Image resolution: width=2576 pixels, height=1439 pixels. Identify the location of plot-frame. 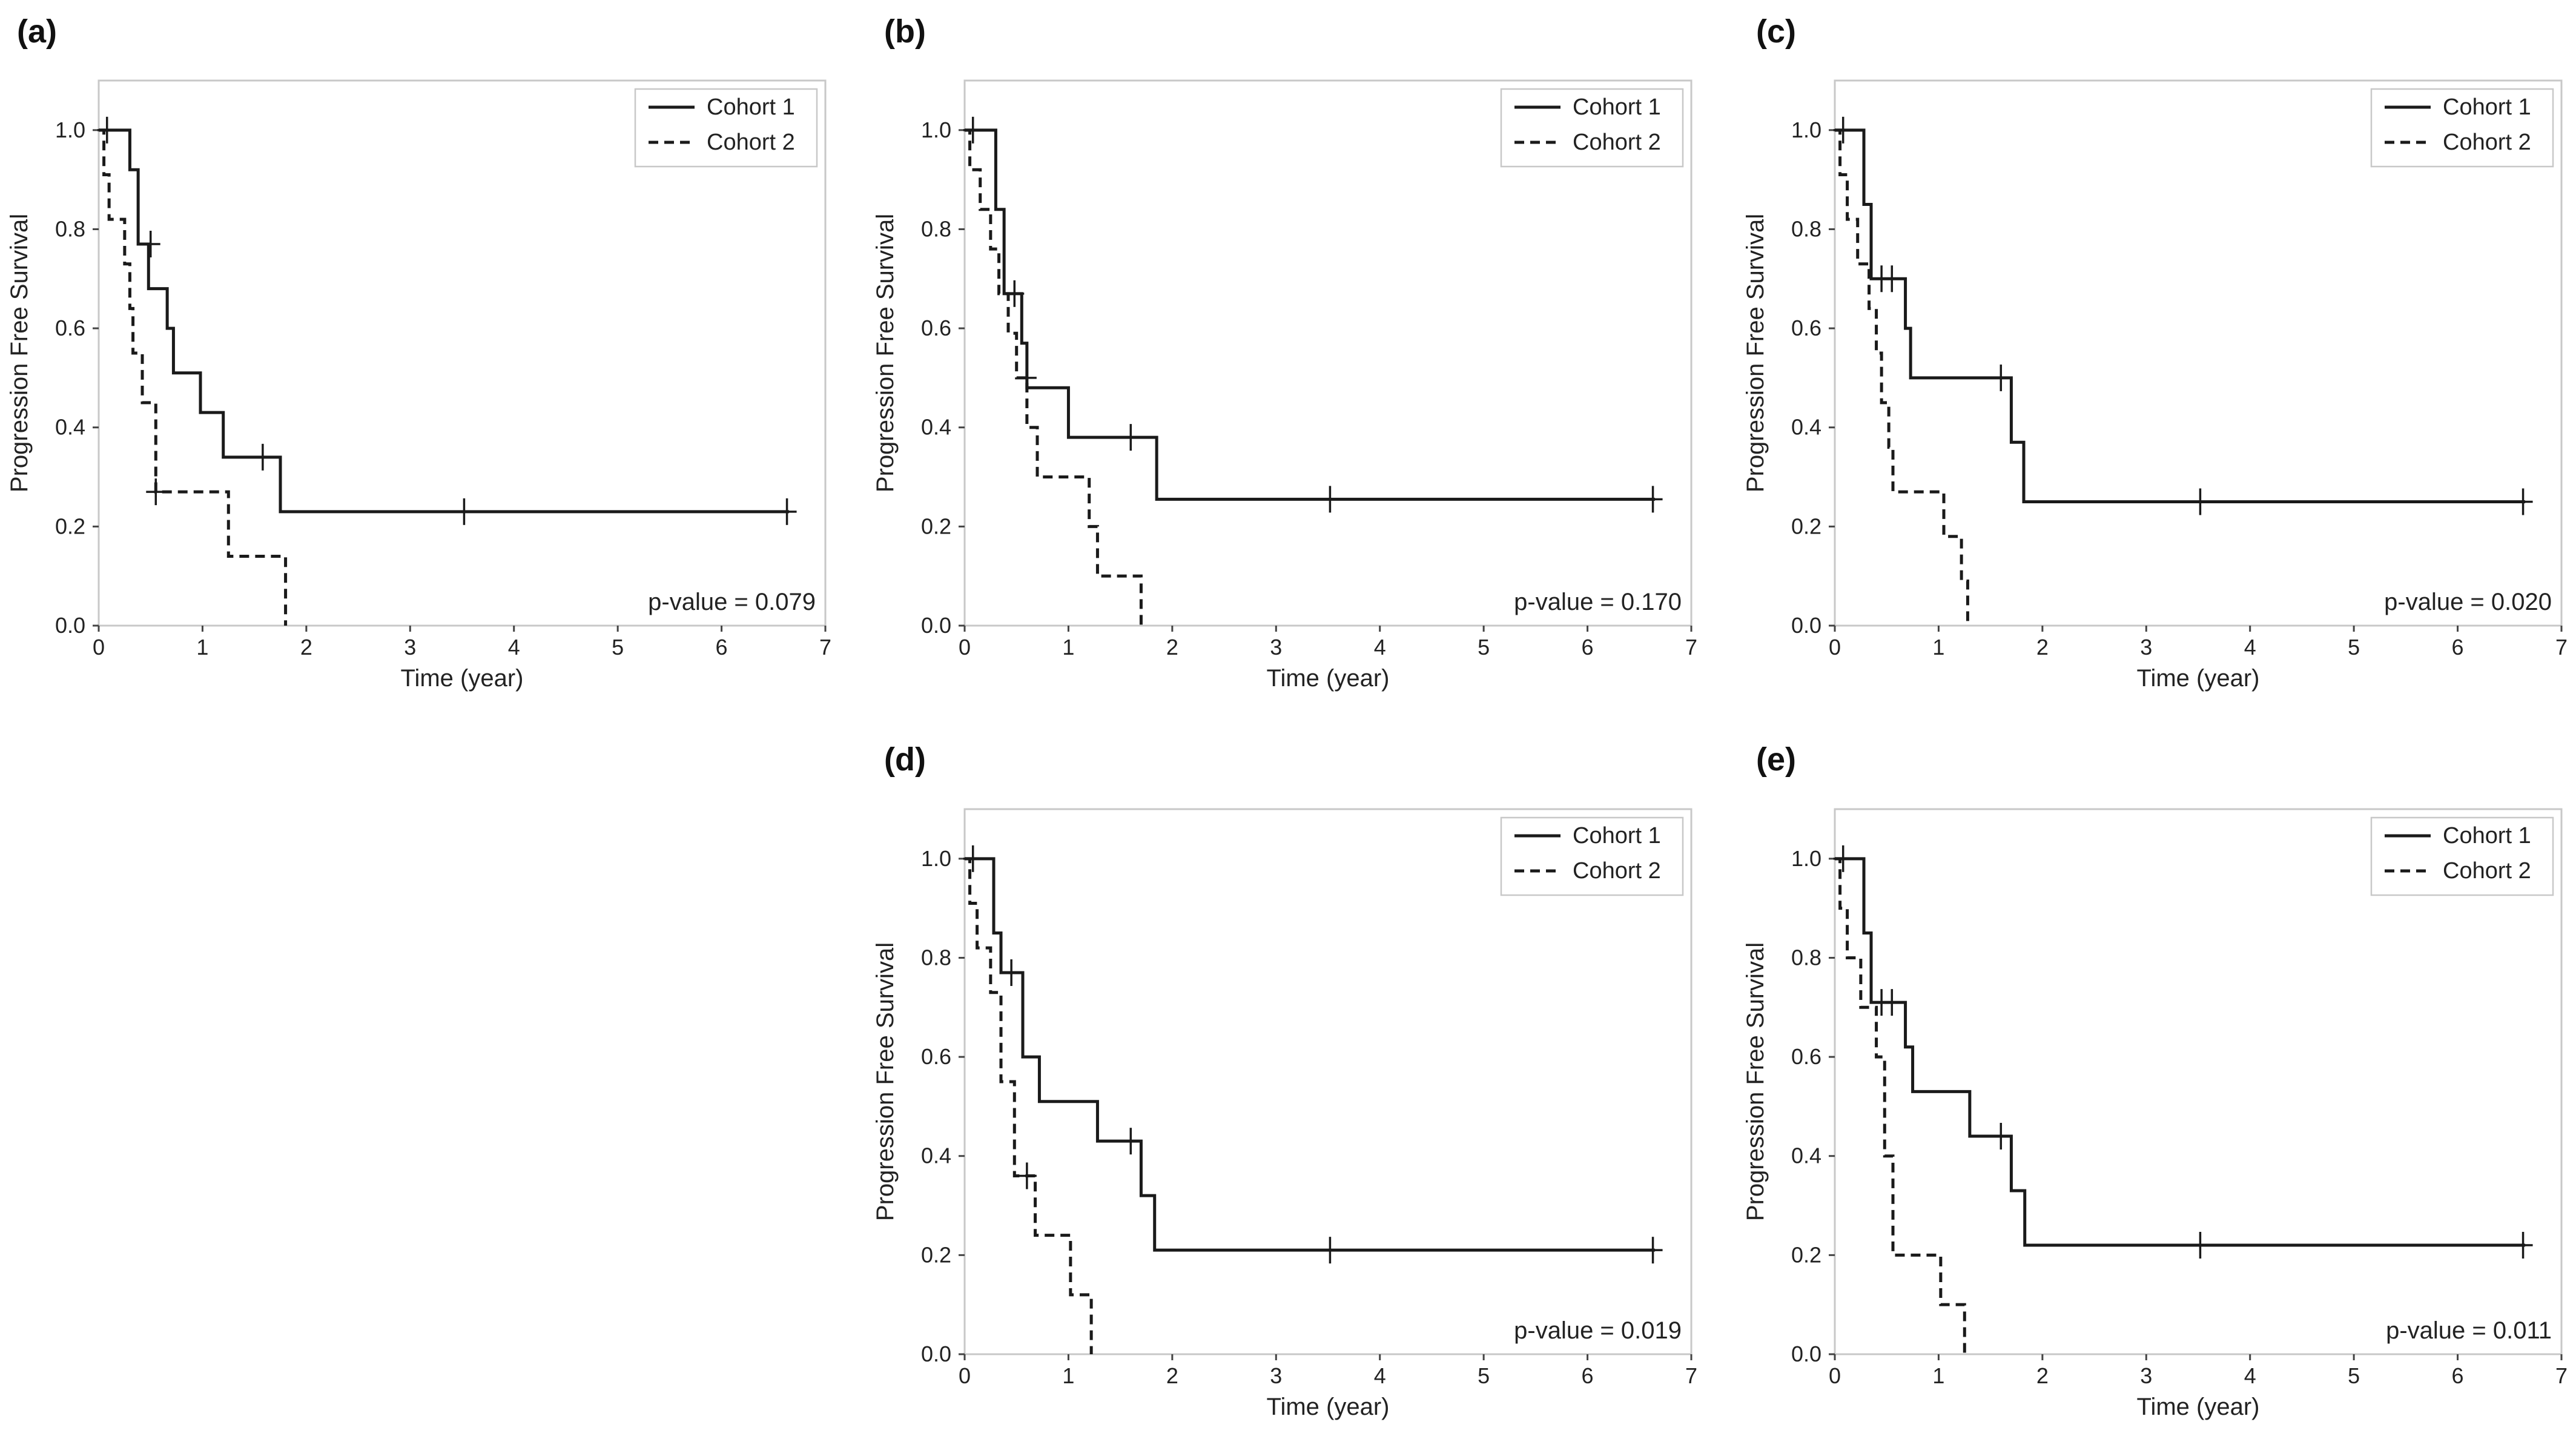
(462, 353).